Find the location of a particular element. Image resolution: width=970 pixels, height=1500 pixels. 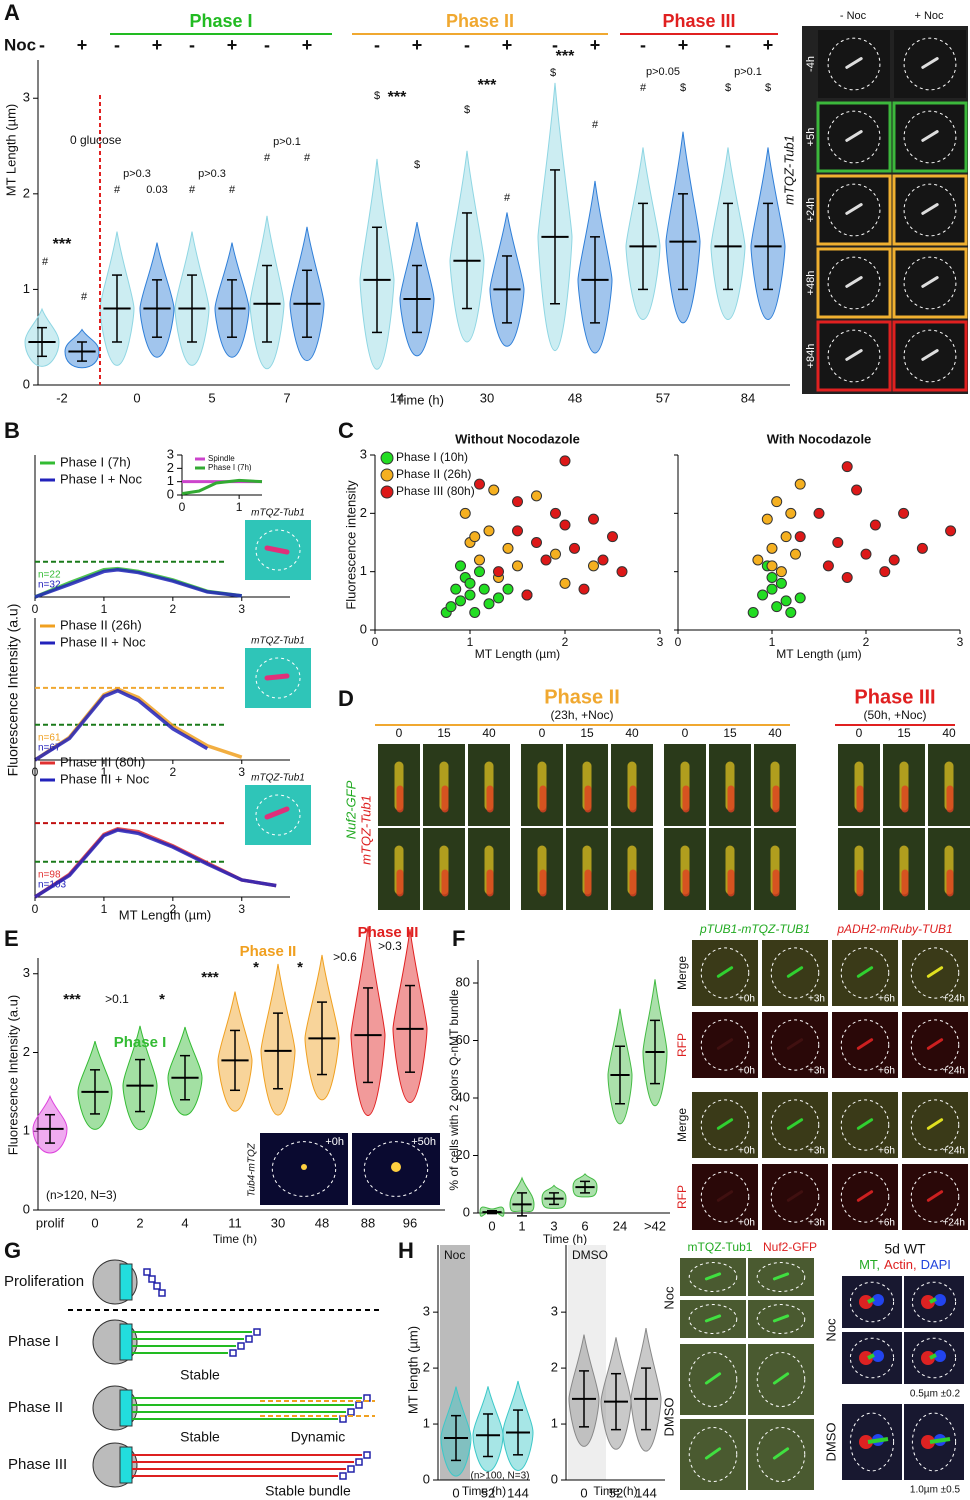

annotation: >0.1 is located at coordinates (117, 999).